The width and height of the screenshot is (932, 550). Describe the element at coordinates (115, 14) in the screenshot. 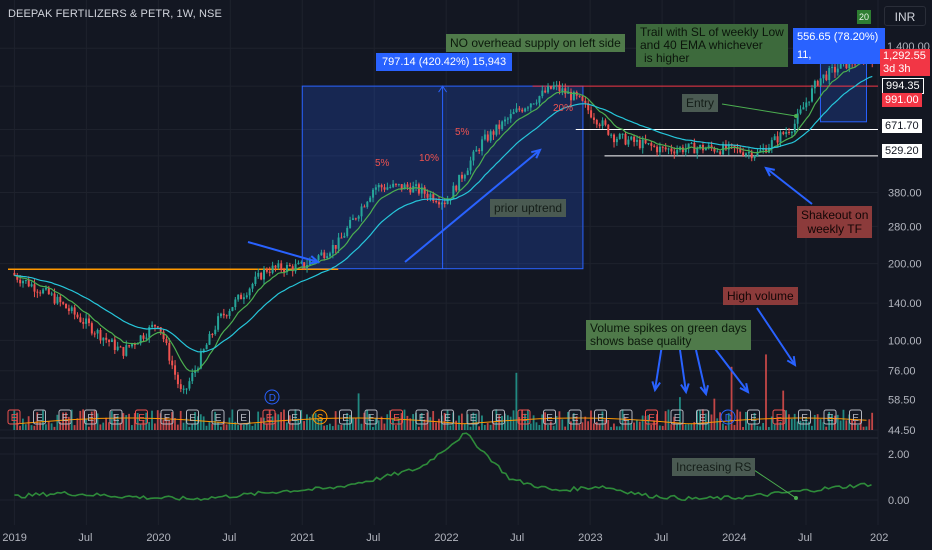

I see `chart-title: DEEPAK FERTILIZERS & PETR, 1W, NSE` at that location.